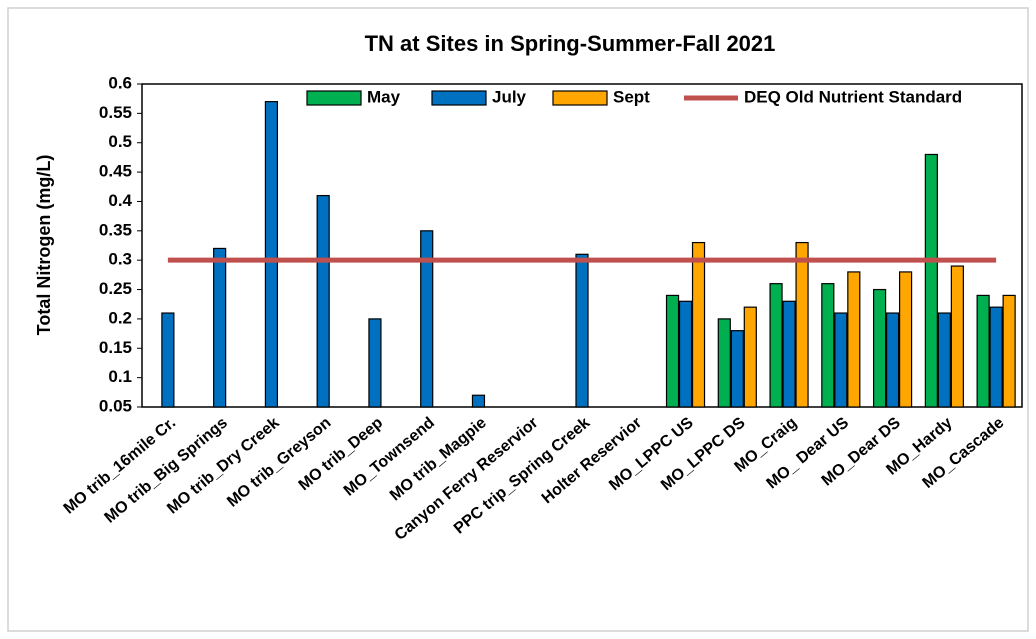 Image resolution: width=1036 pixels, height=639 pixels. What do you see at coordinates (120, 376) in the screenshot?
I see `y-tick-label: 0.1` at bounding box center [120, 376].